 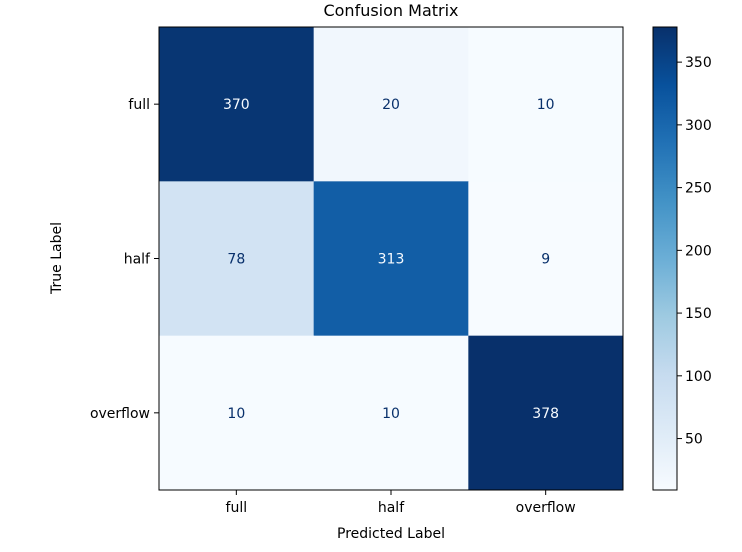 I want to click on colorbar-tick-label: 300, so click(x=698, y=126).